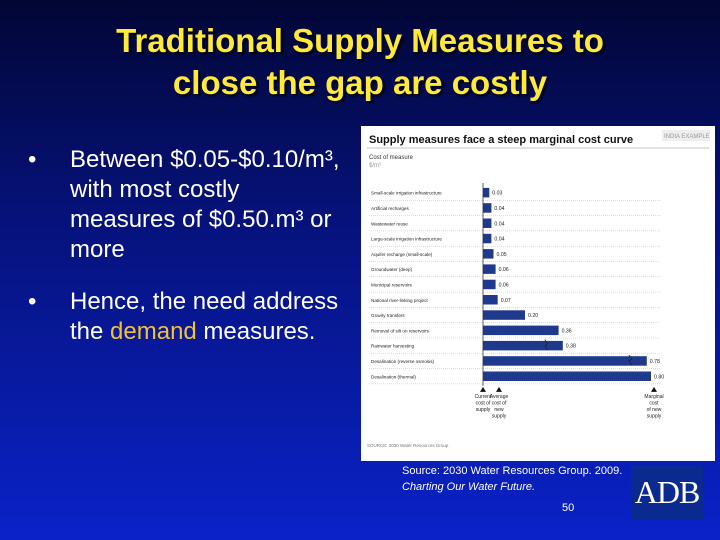  I want to click on bullet-text-2: Hence, the need address the, so click(204, 316).